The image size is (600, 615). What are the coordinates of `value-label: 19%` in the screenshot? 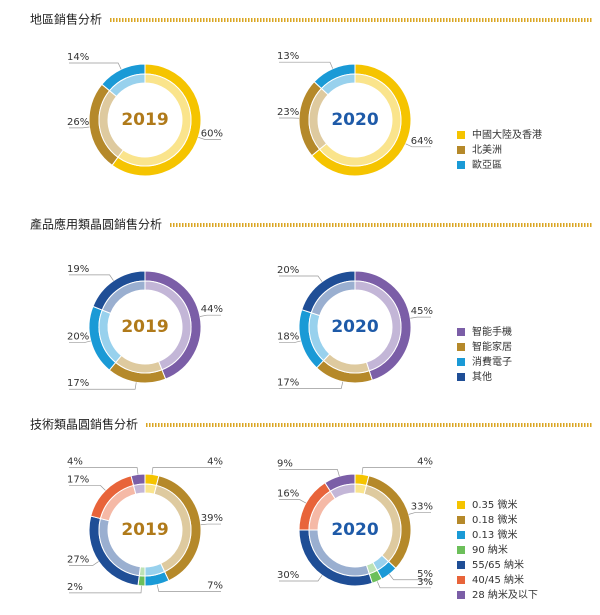 It's located at (78, 269).